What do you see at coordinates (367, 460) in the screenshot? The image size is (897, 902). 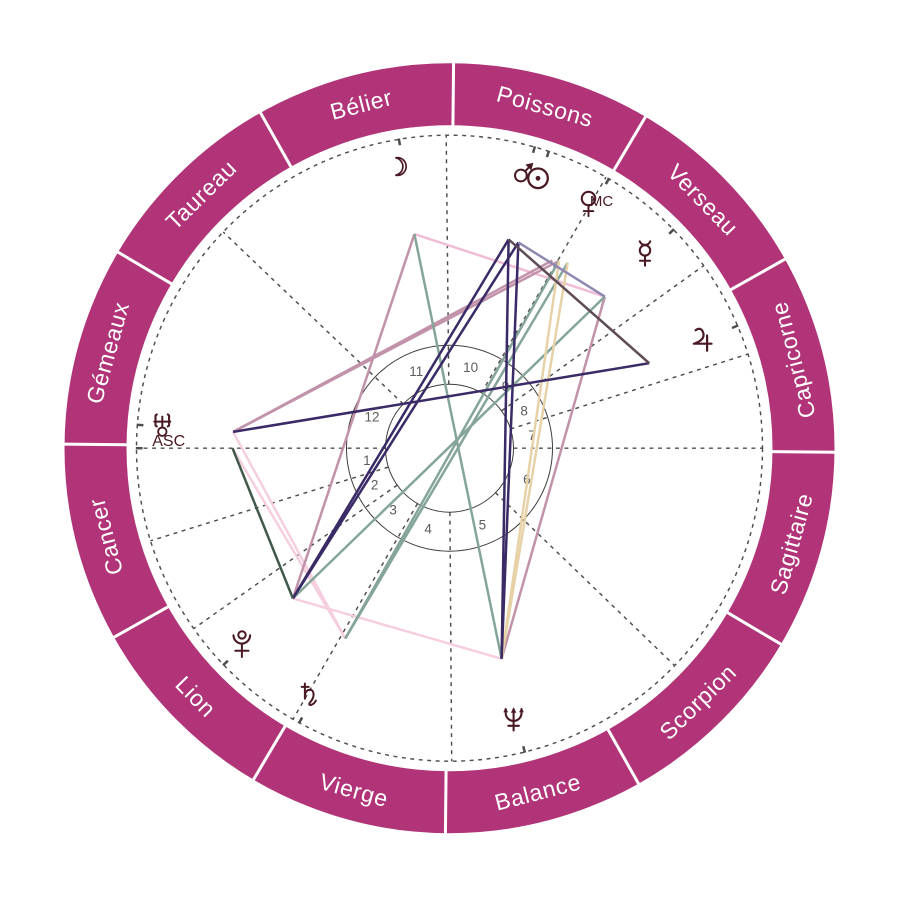 I see `svg-text: 1` at bounding box center [367, 460].